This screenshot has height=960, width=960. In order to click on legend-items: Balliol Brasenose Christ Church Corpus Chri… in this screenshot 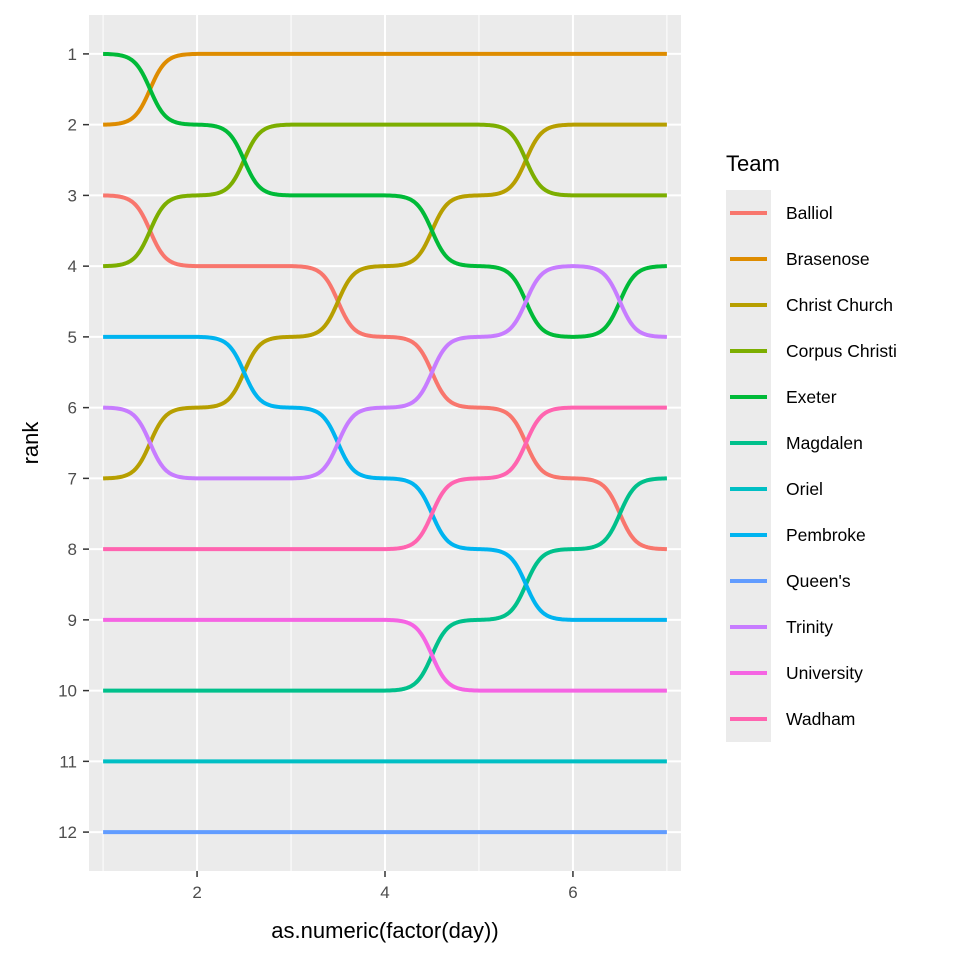, I will do `click(813, 466)`.